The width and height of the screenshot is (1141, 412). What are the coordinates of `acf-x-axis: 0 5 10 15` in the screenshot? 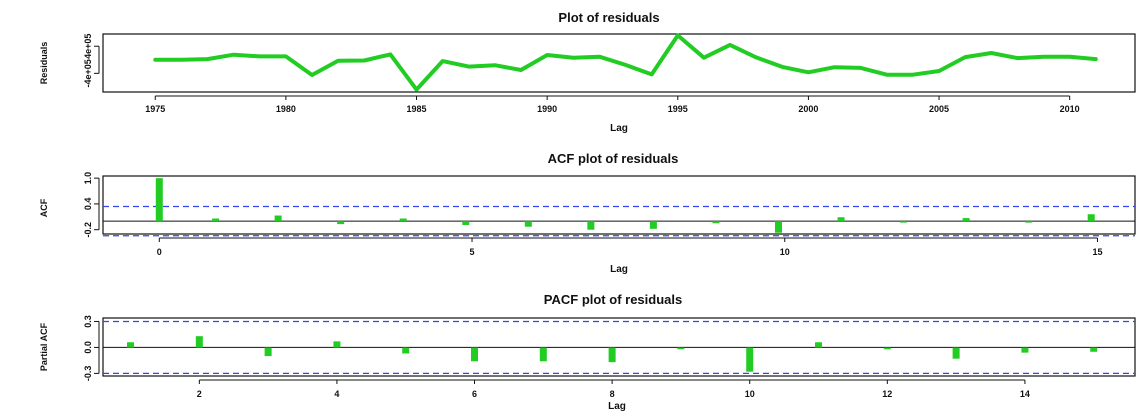 It's located at (629, 247).